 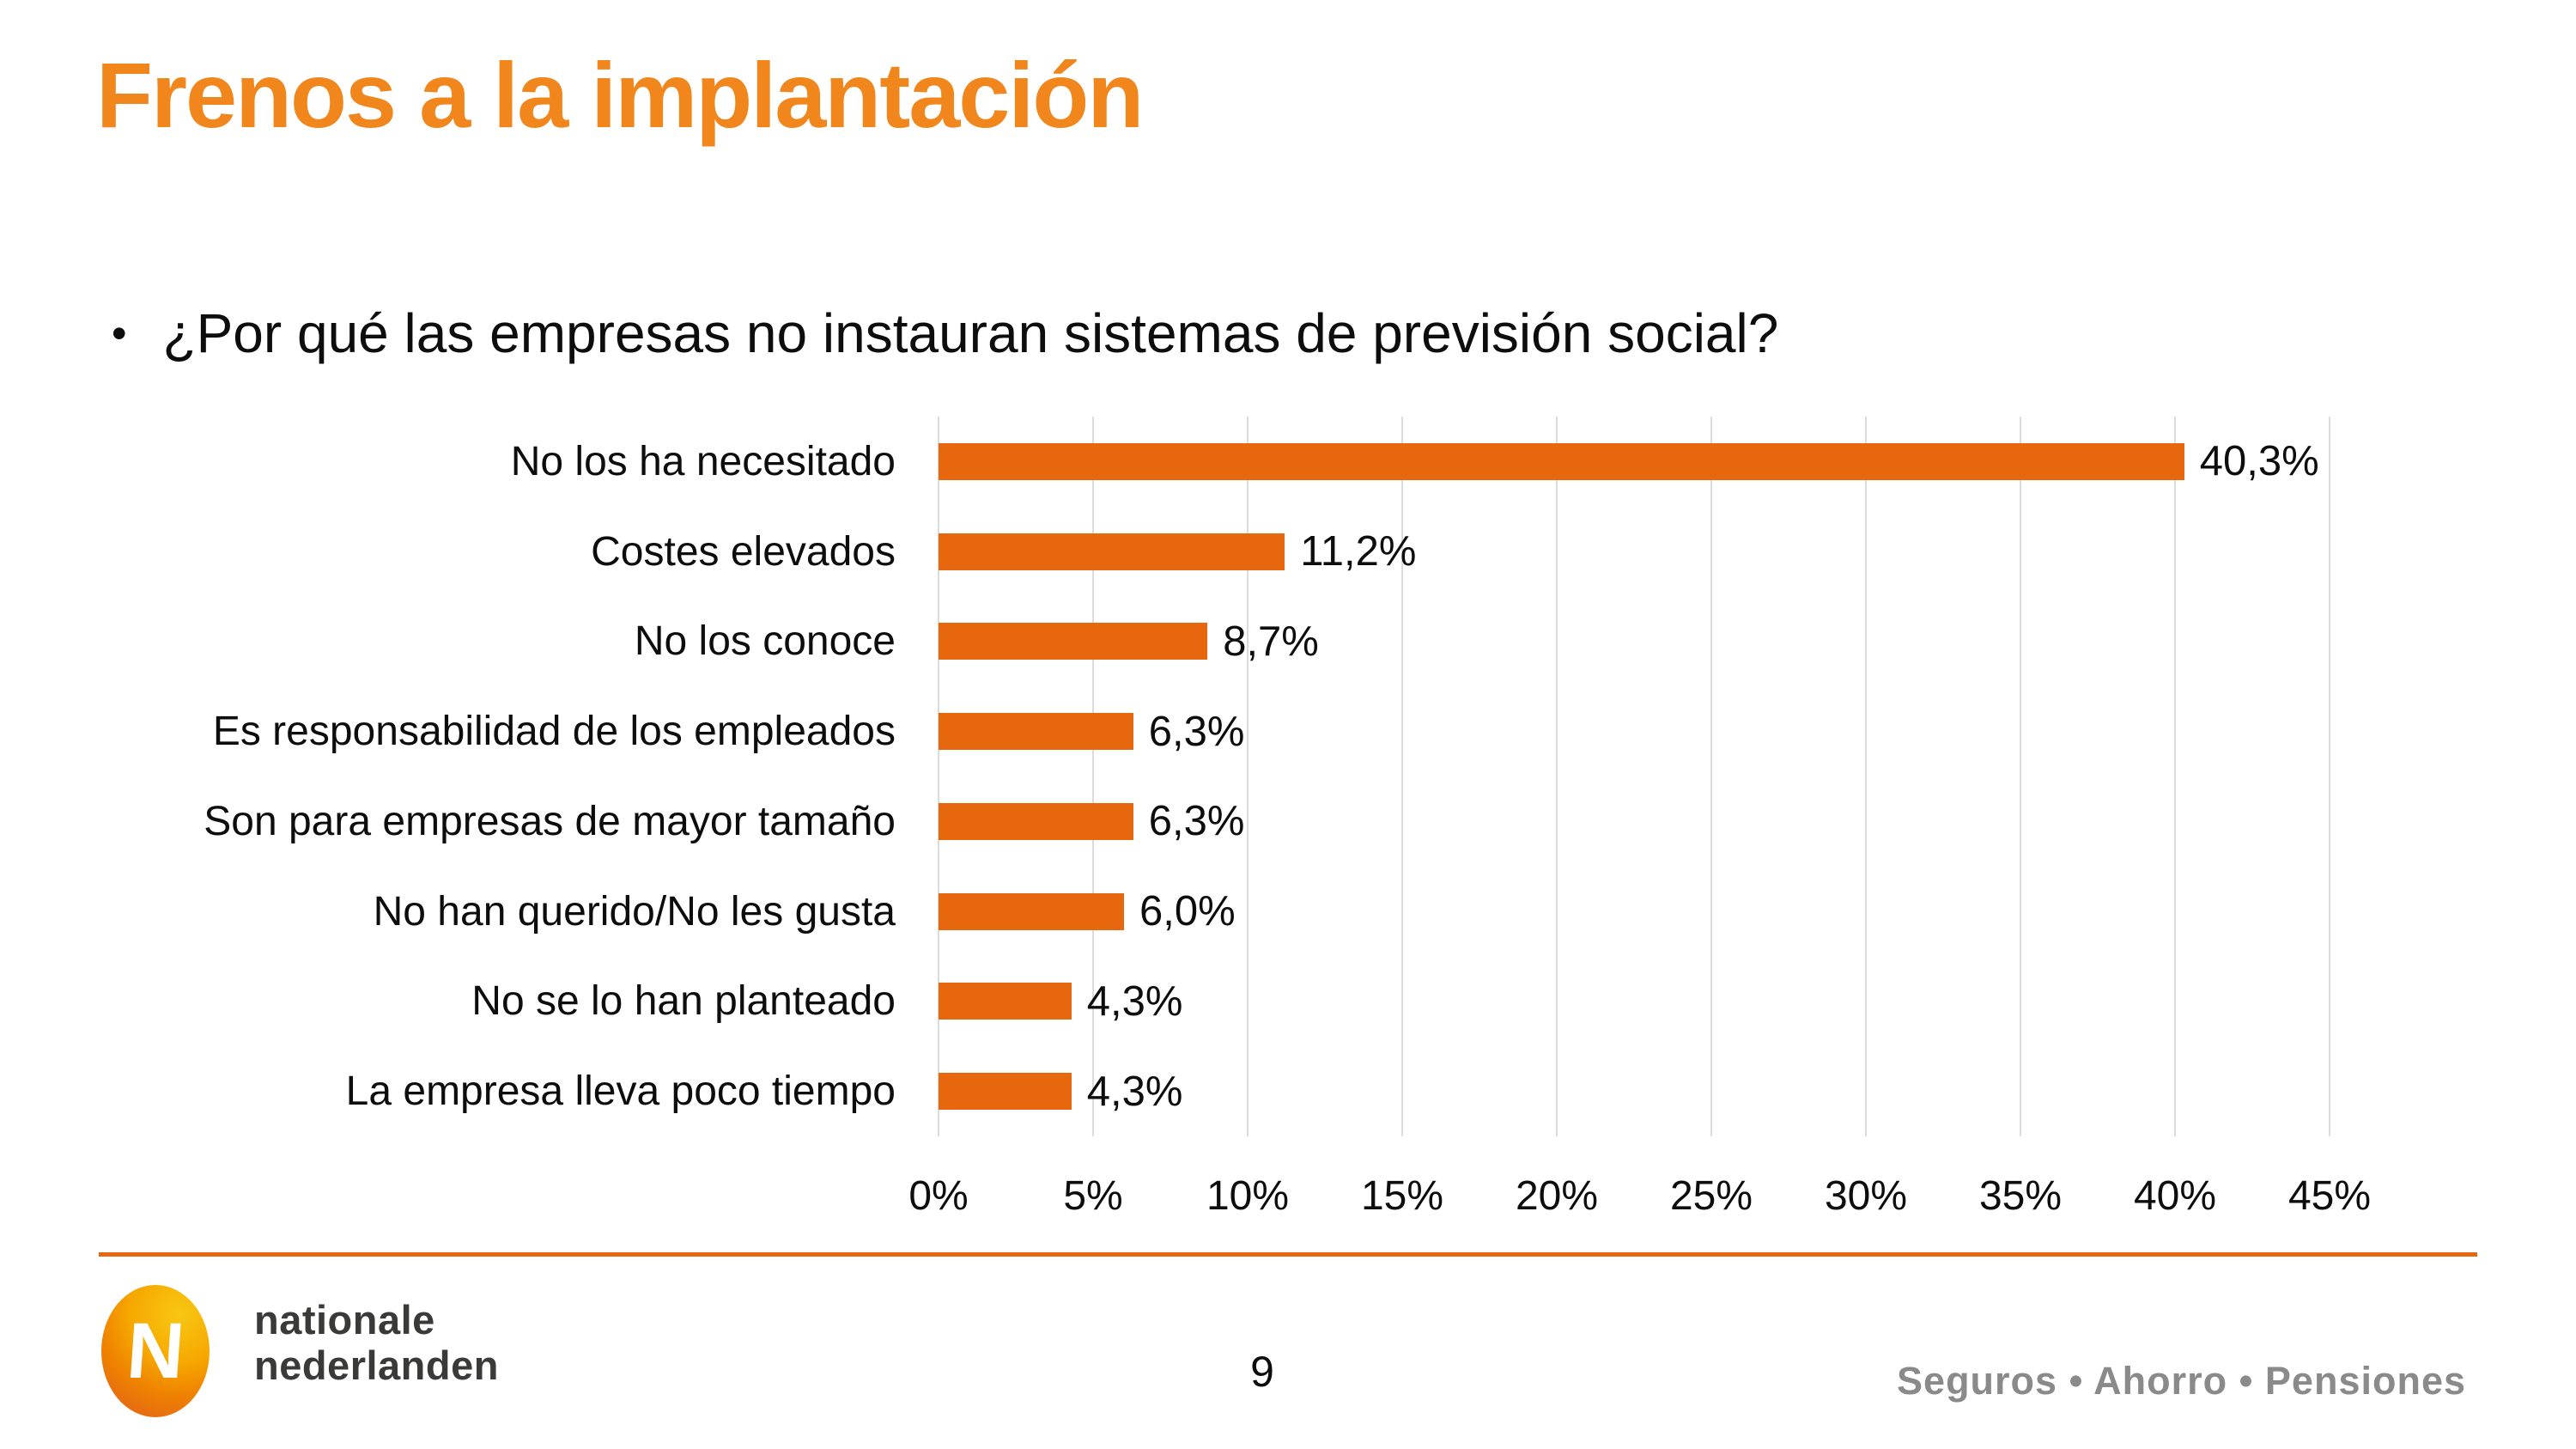 I want to click on footer-divider-line, so click(x=1288, y=1254).